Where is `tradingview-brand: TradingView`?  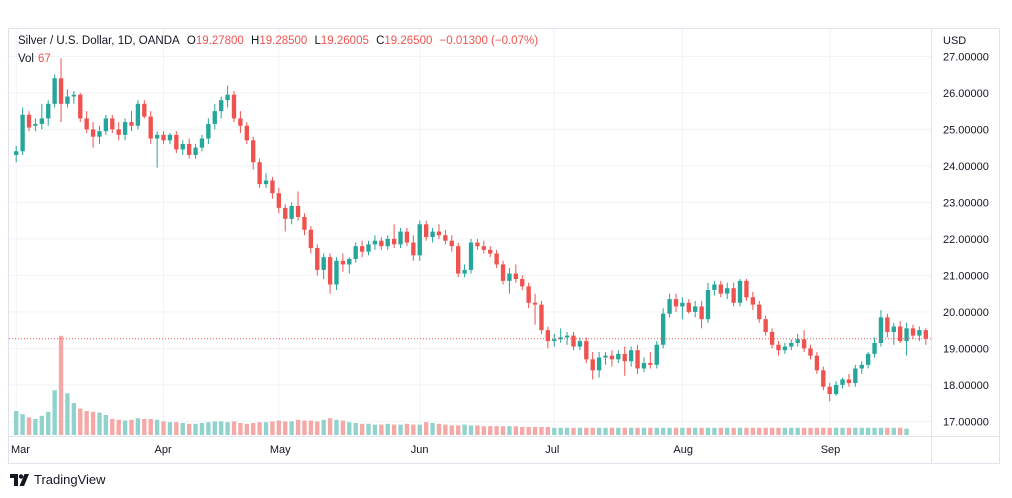
tradingview-brand: TradingView is located at coordinates (58, 479).